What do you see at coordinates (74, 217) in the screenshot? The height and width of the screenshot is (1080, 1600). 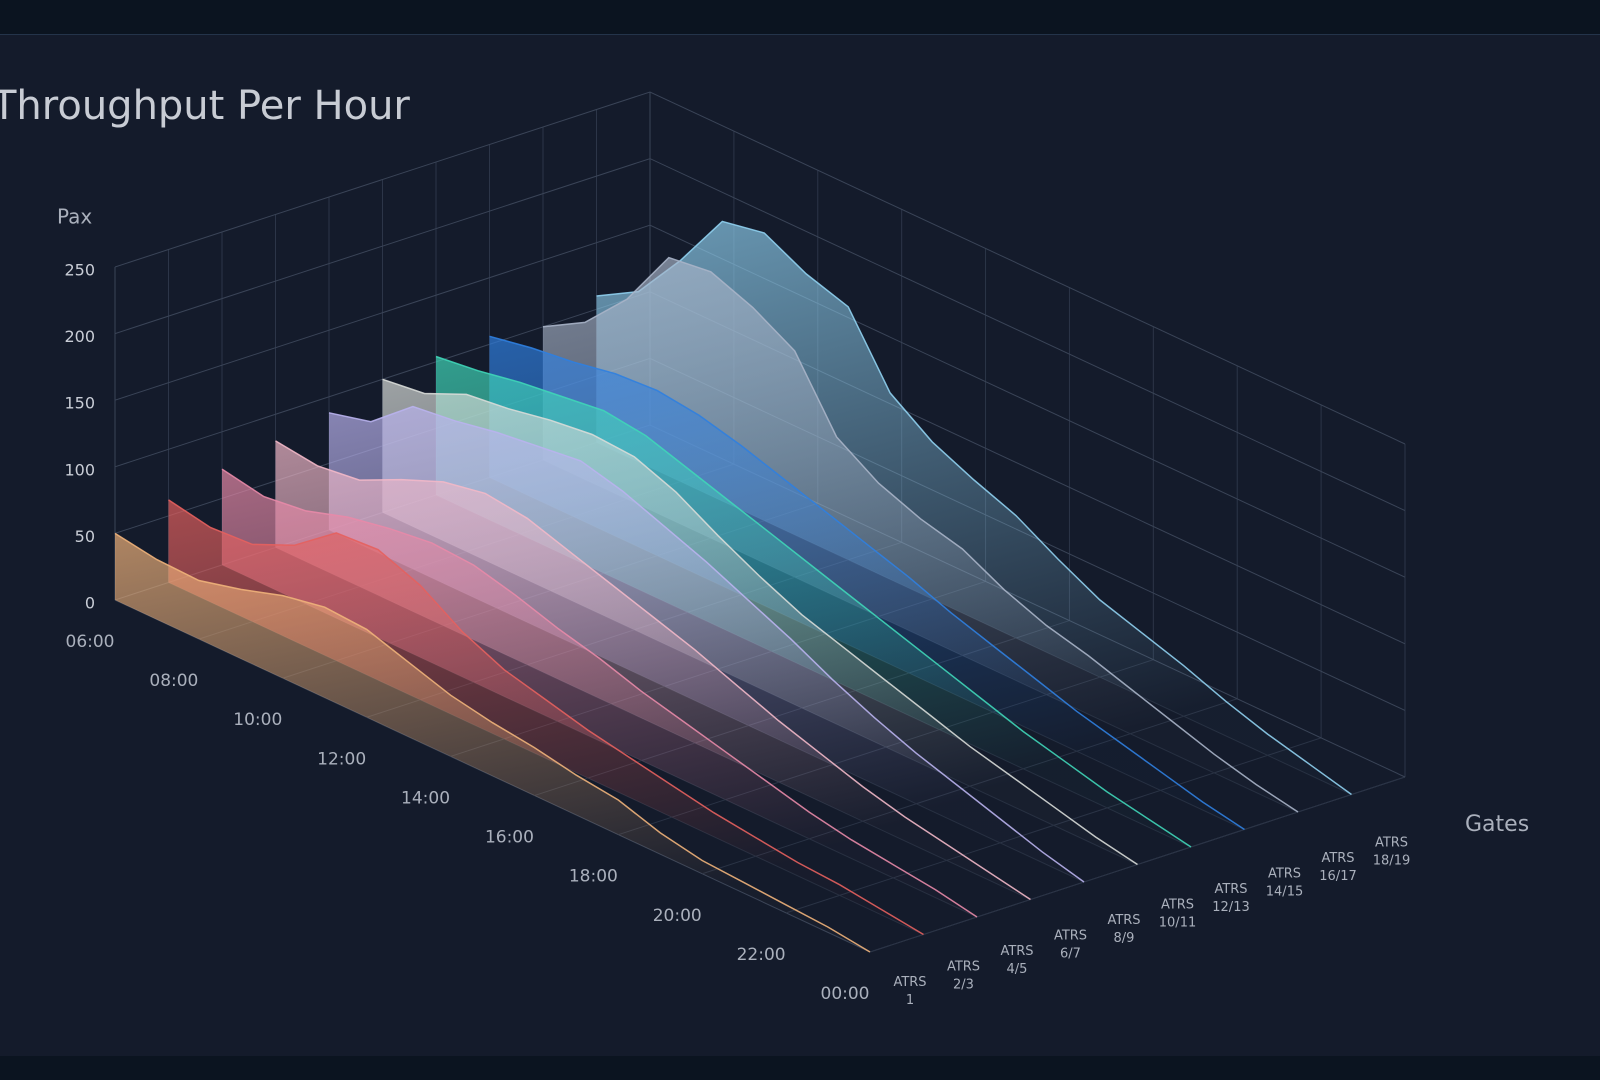 I see `y-axis-title: Pax` at bounding box center [74, 217].